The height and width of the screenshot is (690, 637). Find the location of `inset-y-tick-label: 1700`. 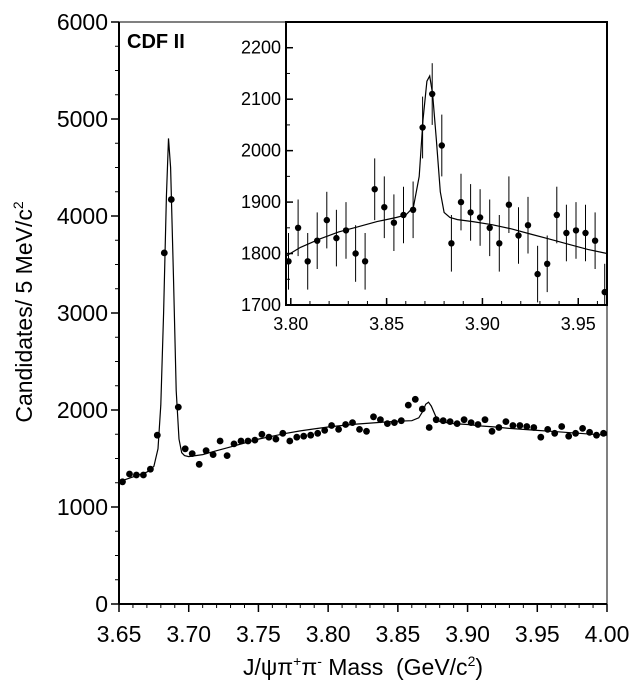

inset-y-tick-label: 1700 is located at coordinates (261, 305).